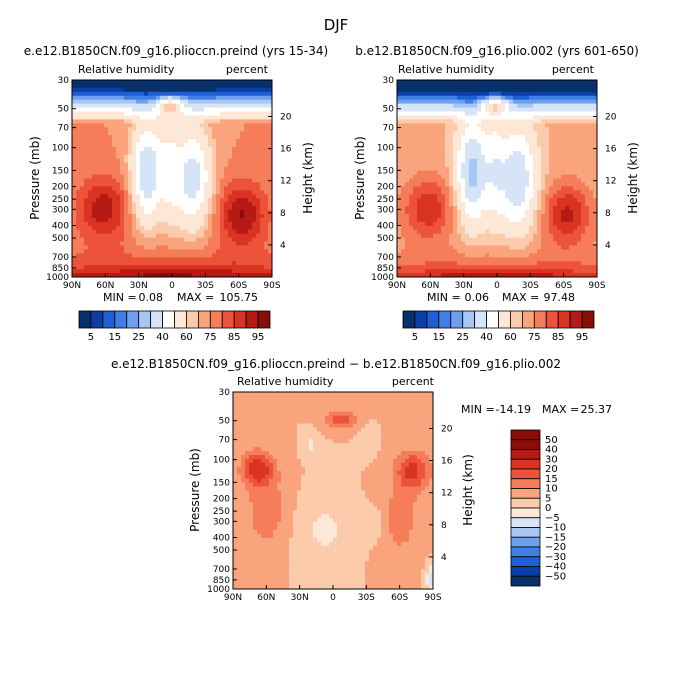  Describe the element at coordinates (97, 319) in the screenshot. I see `colorbar-box` at that location.